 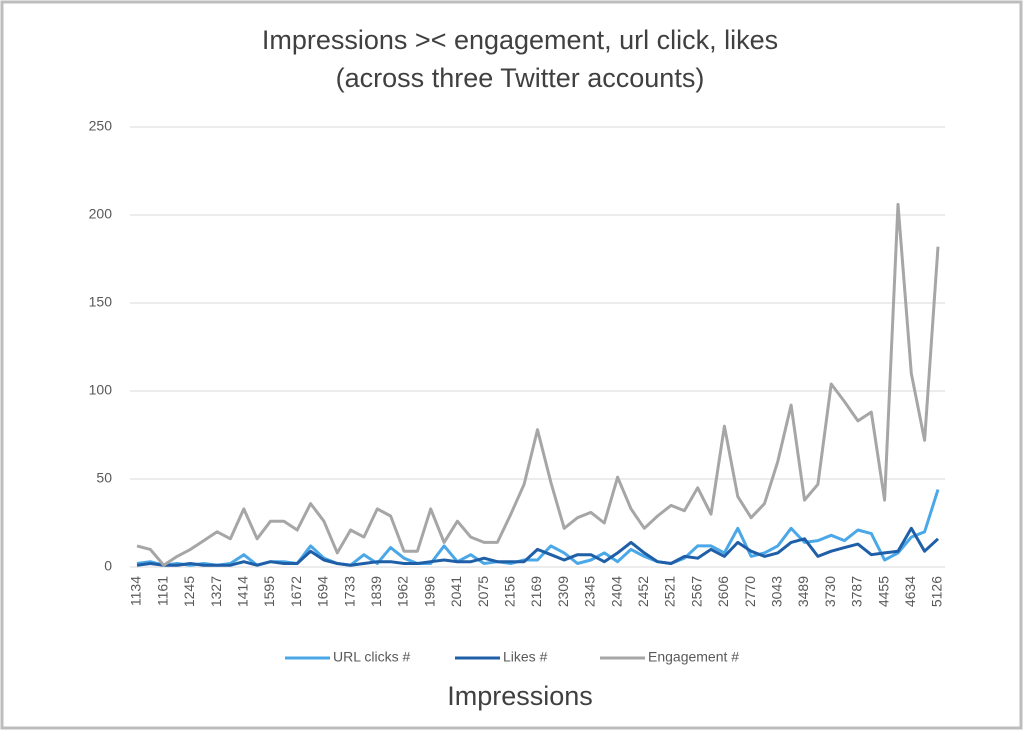 What do you see at coordinates (910, 591) in the screenshot?
I see `x-tick-label: 4634` at bounding box center [910, 591].